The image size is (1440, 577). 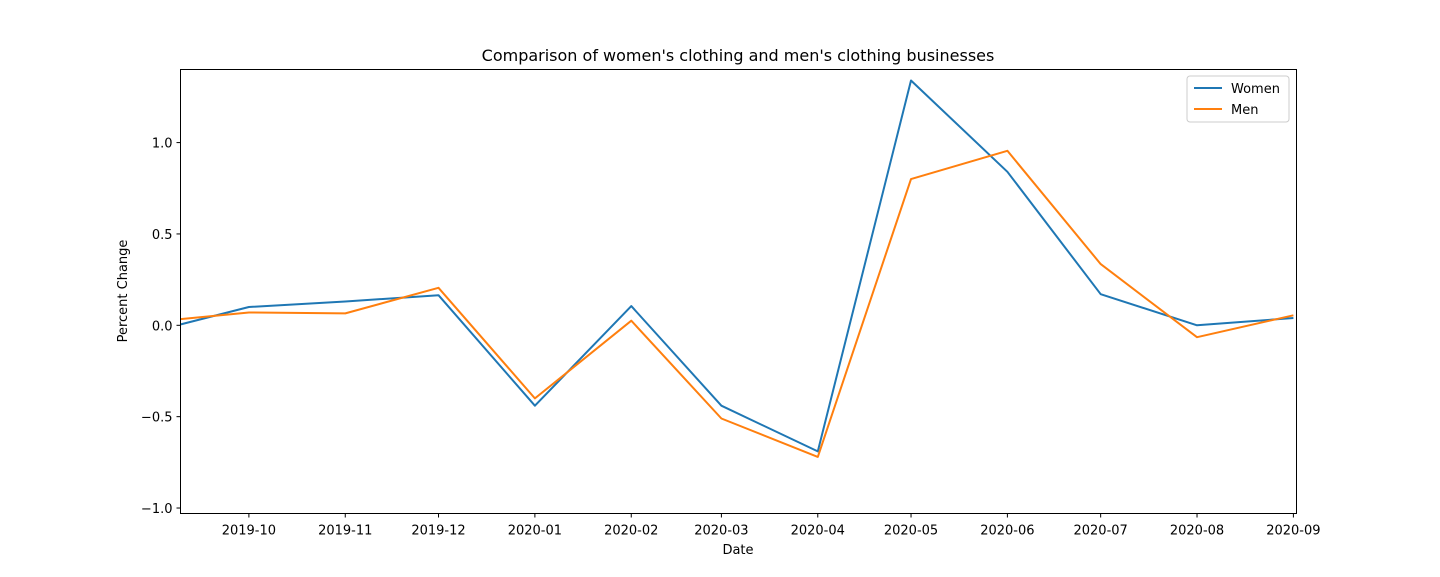 What do you see at coordinates (345, 531) in the screenshot?
I see `x-tick-label: 2019-11` at bounding box center [345, 531].